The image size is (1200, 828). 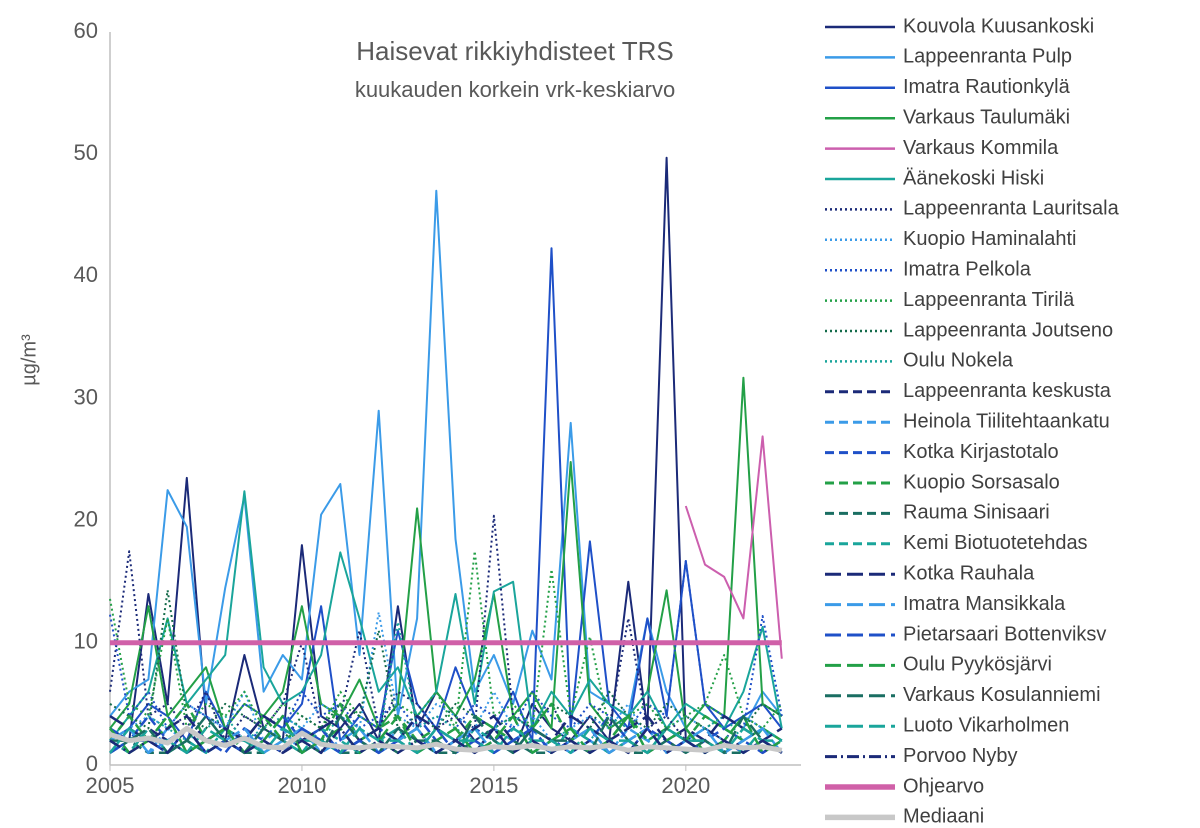 I want to click on legend-label: Kotka Kirjastotalo, so click(x=981, y=452).